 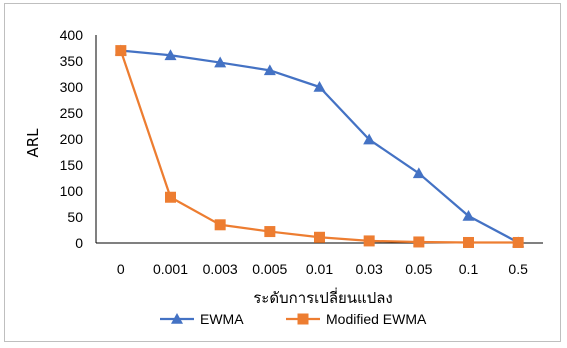 What do you see at coordinates (418, 269) in the screenshot?
I see `x-tick-label: 0.05` at bounding box center [418, 269].